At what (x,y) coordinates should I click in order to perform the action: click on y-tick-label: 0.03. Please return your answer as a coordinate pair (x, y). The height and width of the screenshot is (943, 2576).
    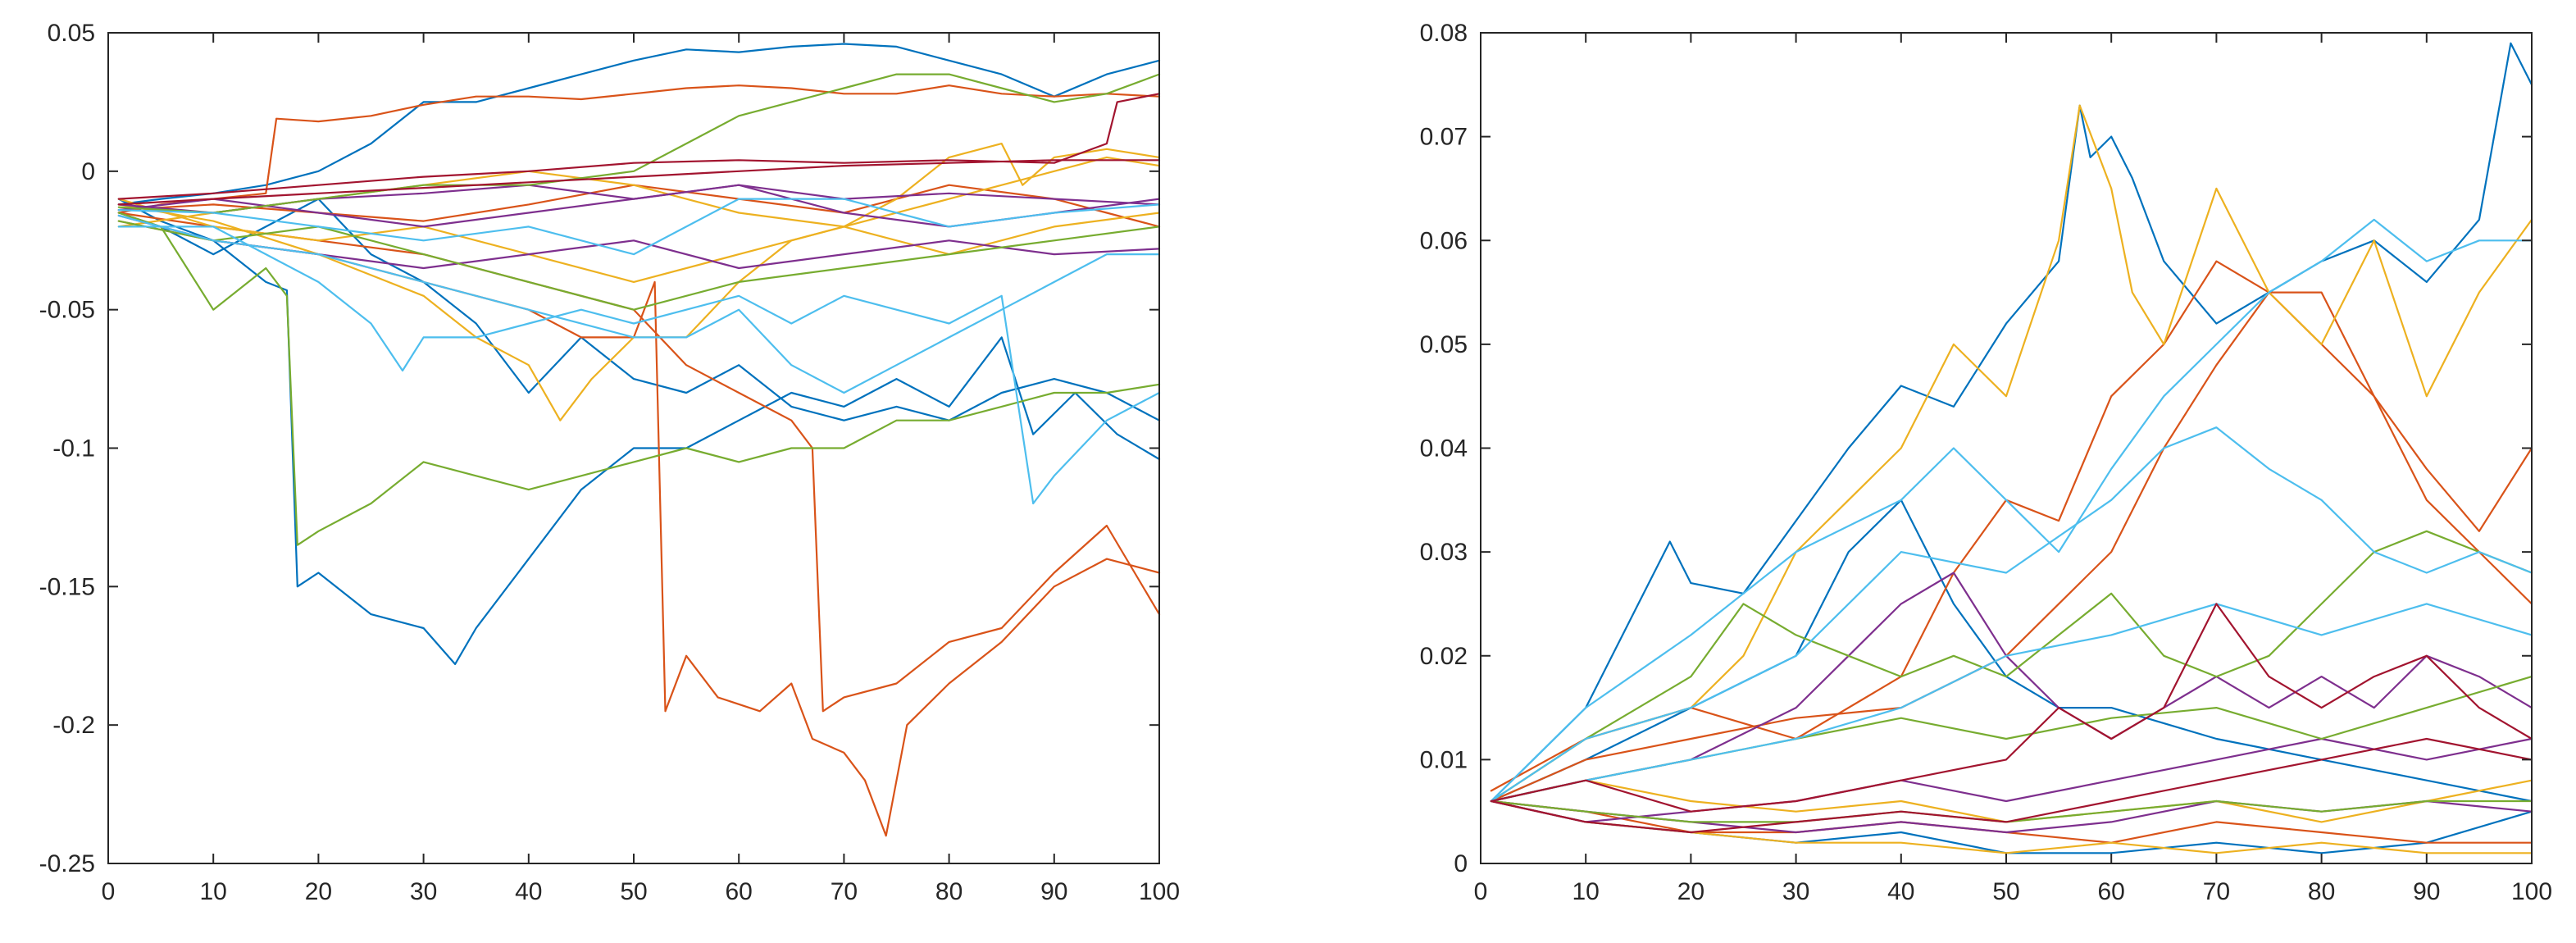
    Looking at the image, I should click on (1444, 552).